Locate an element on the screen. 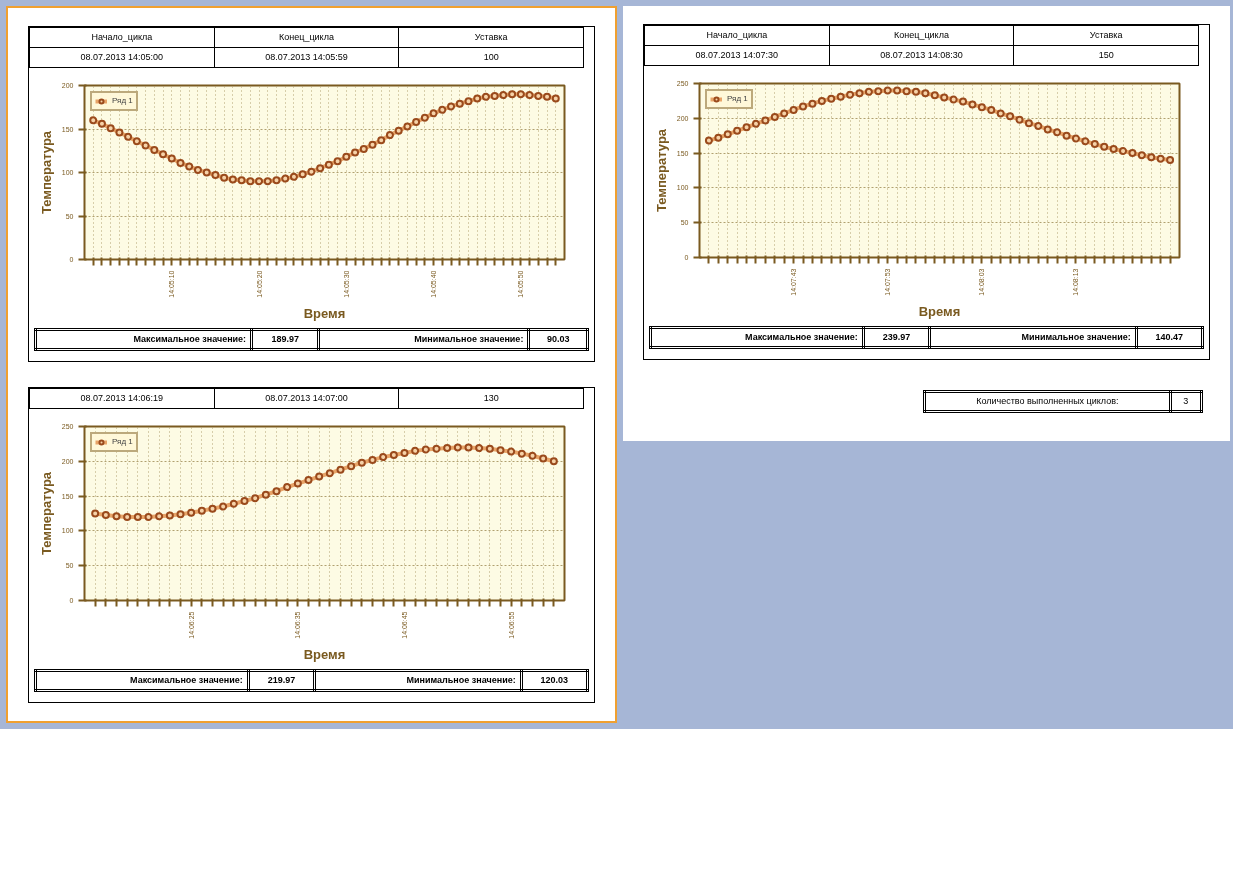 The height and width of the screenshot is (875, 1233). text: 130 is located at coordinates (491, 398).